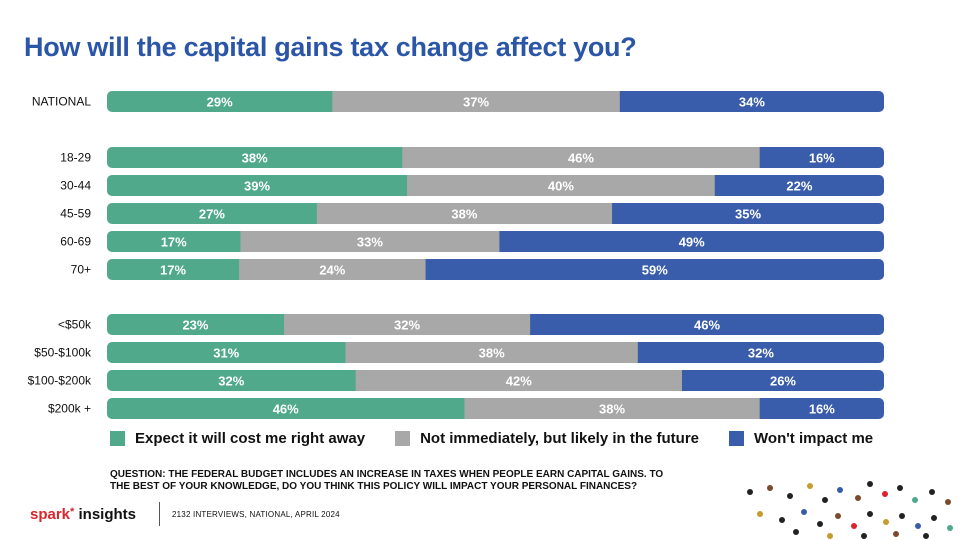  What do you see at coordinates (69, 409) in the screenshot?
I see `row-label-200k: $200k +` at bounding box center [69, 409].